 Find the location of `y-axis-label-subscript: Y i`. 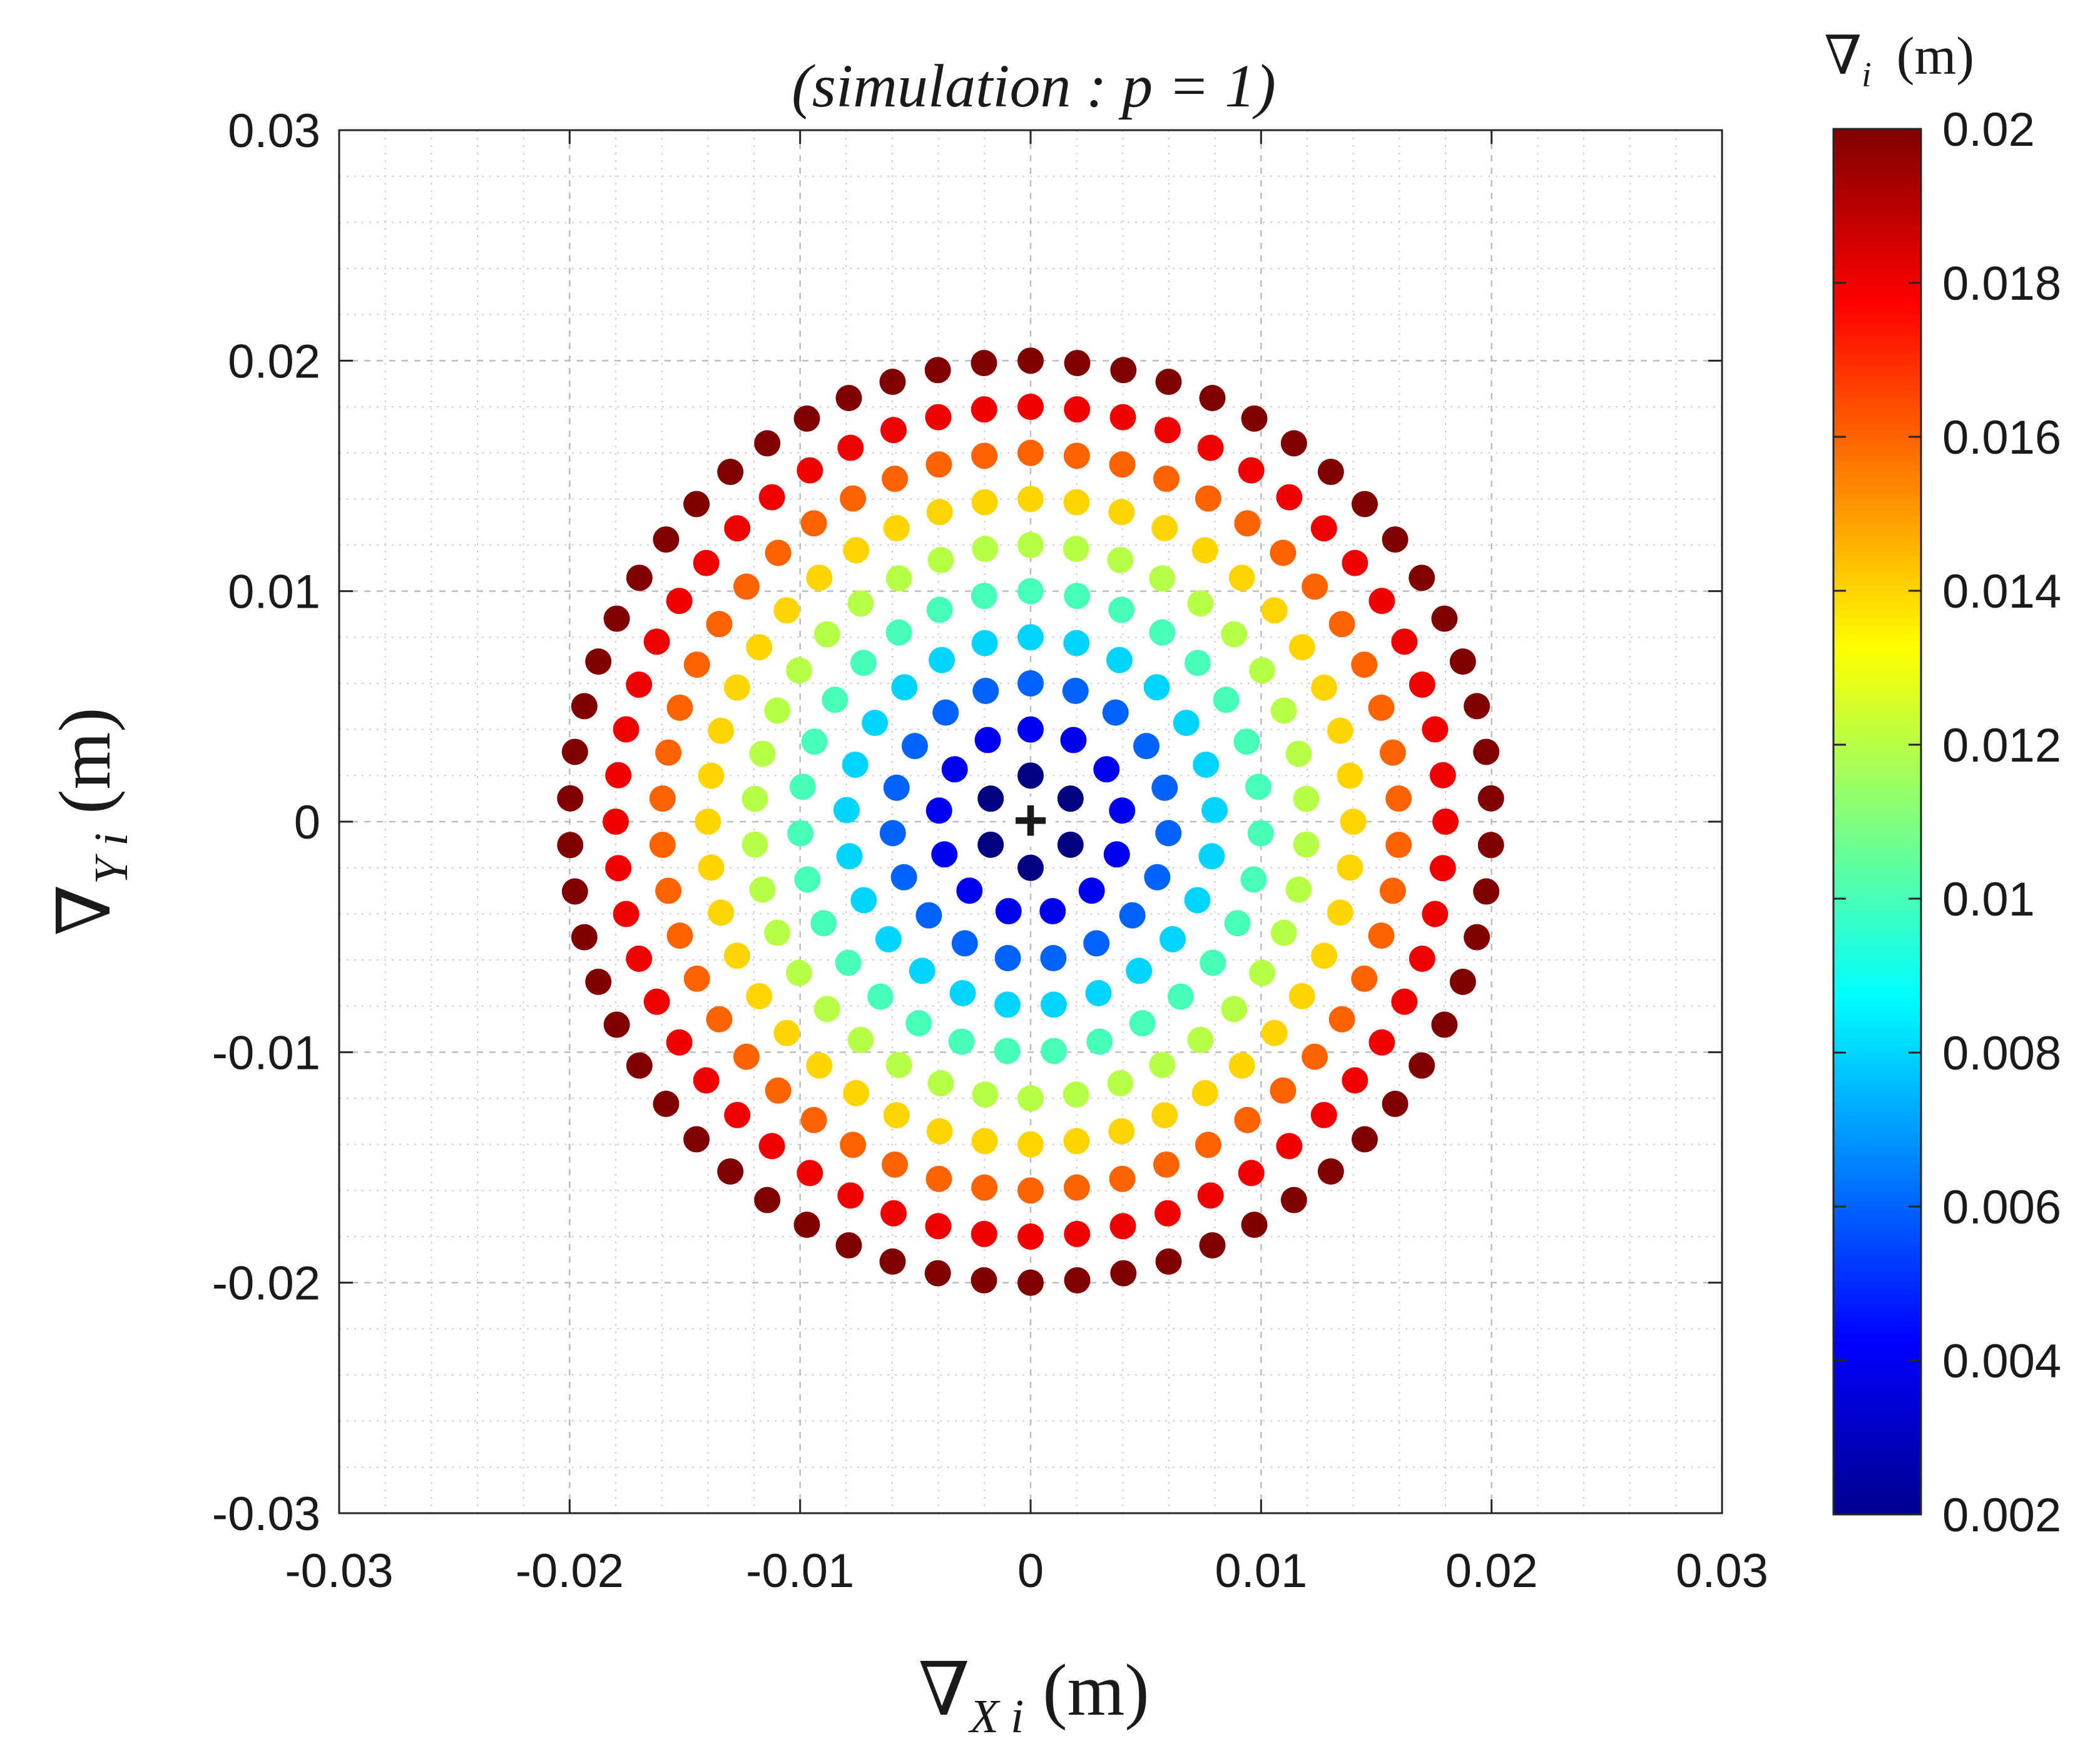

y-axis-label-subscript: Y i is located at coordinates (111, 858).